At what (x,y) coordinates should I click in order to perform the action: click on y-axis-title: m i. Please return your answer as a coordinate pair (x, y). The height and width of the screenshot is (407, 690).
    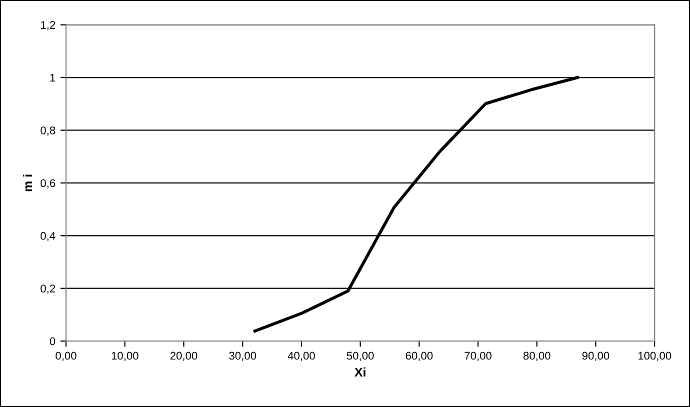
    Looking at the image, I should click on (27, 183).